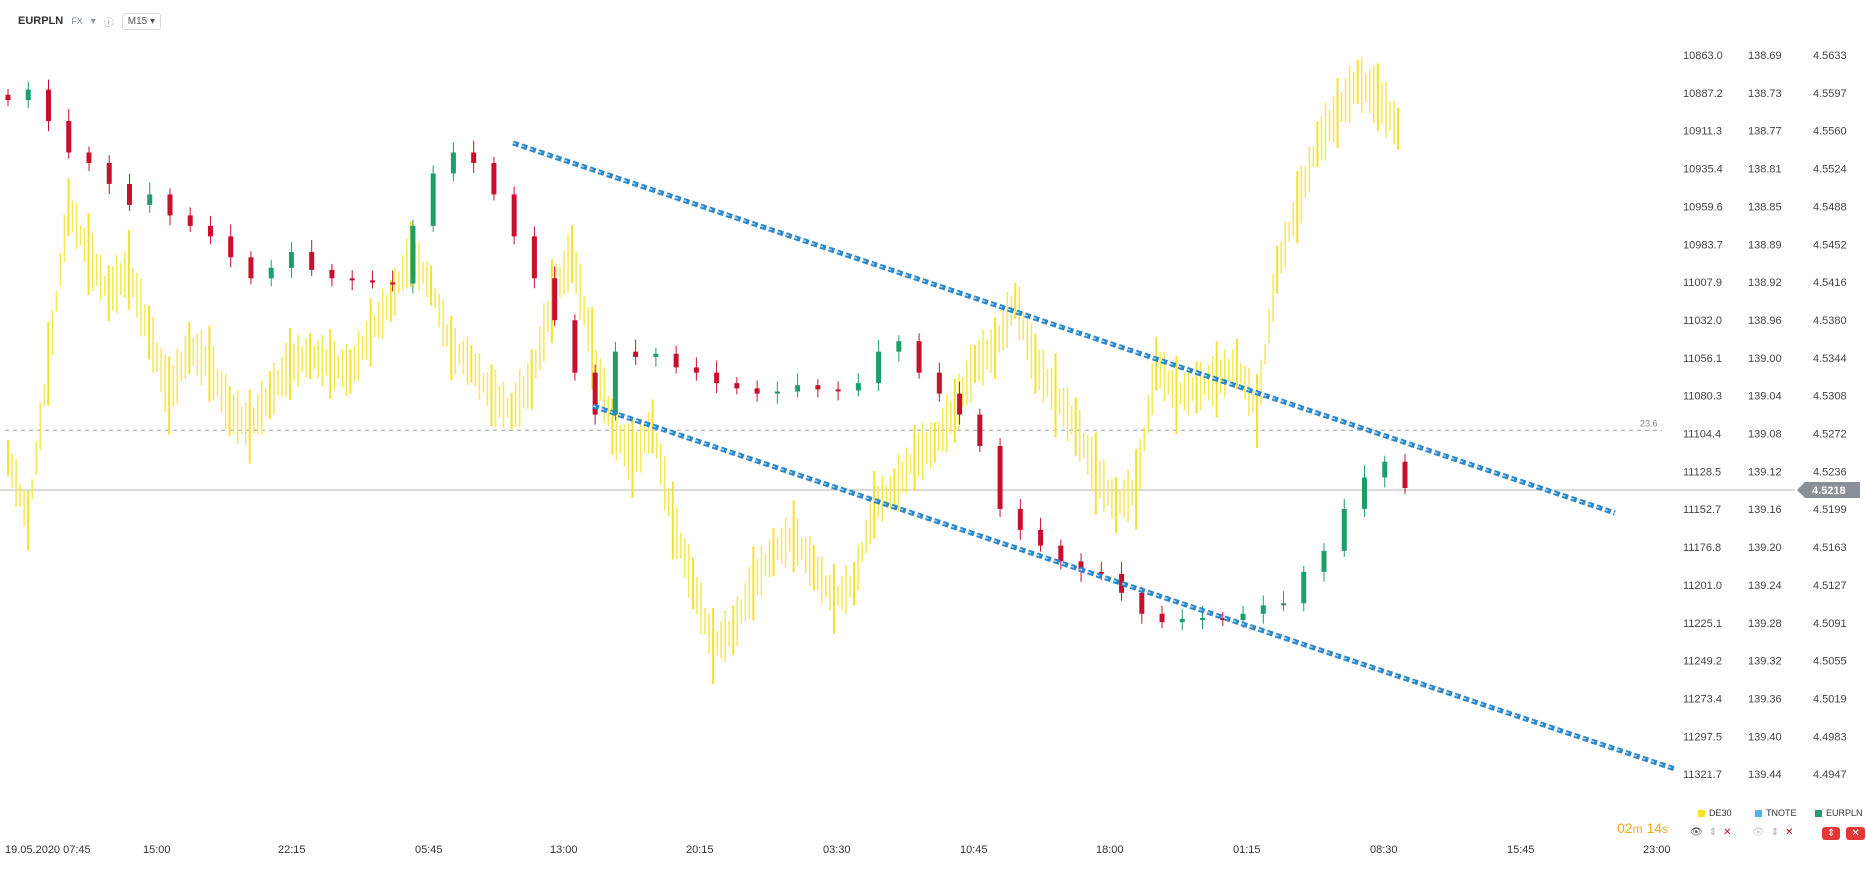  Describe the element at coordinates (1702, 586) in the screenshot. I see `axis-tick-de30: 11201.0` at that location.